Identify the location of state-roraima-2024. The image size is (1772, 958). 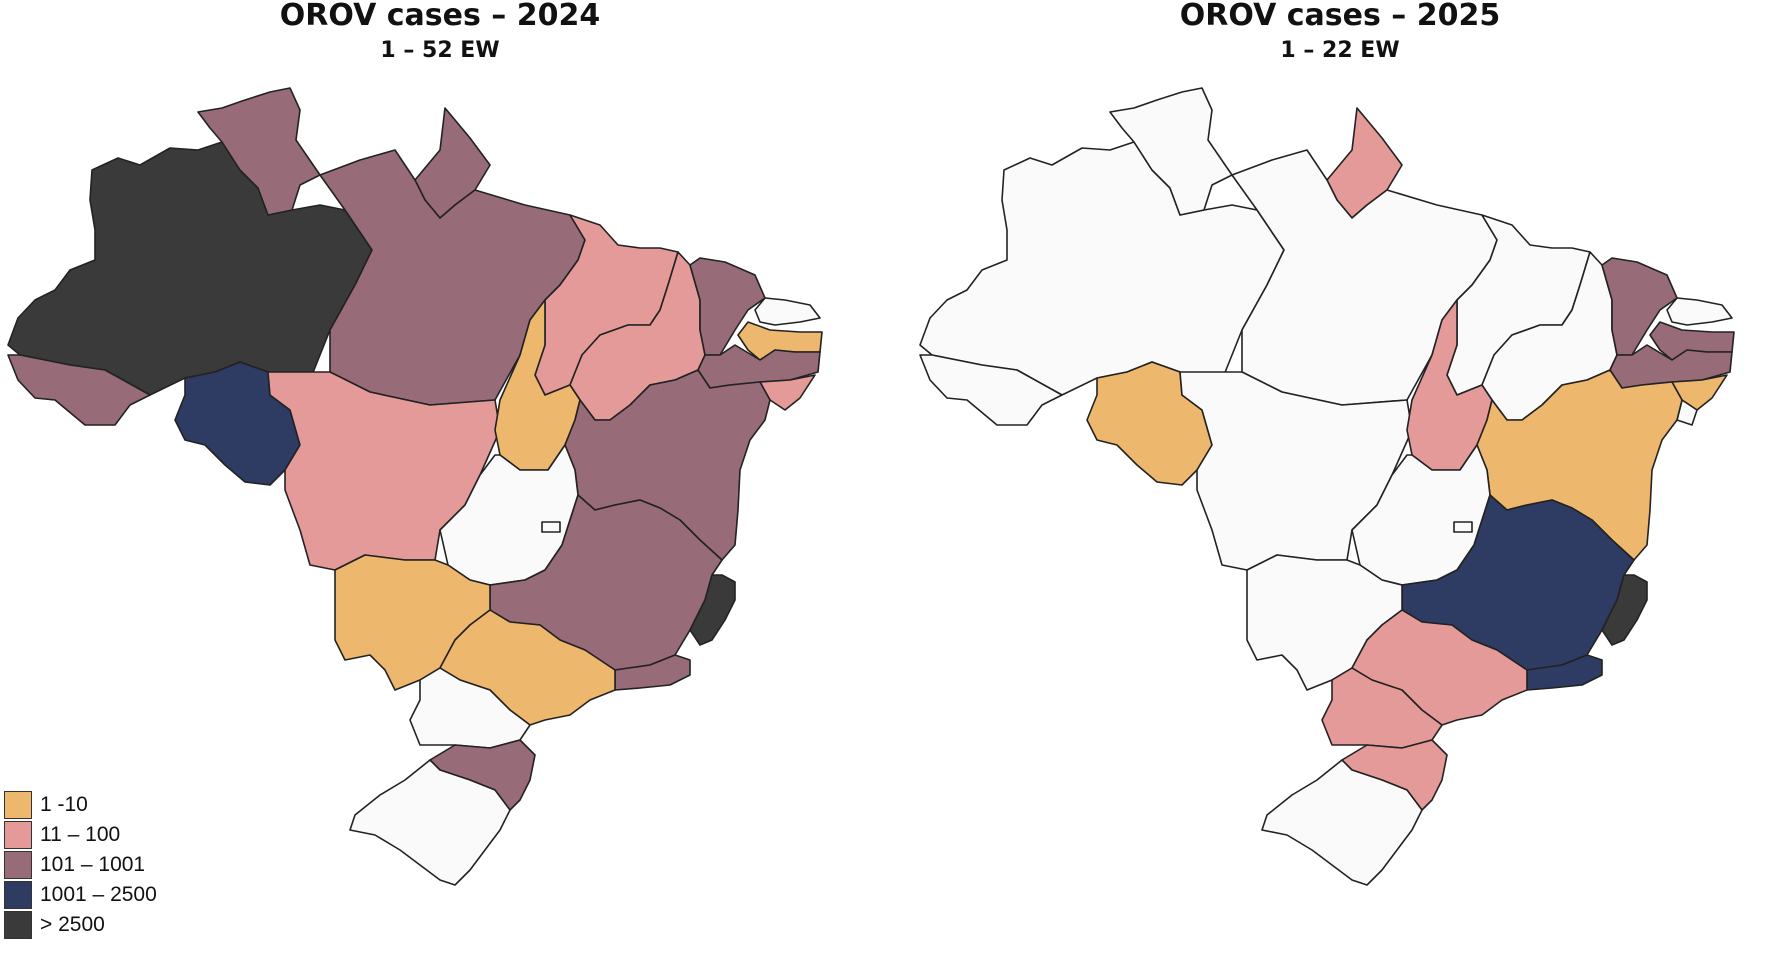
(259, 151).